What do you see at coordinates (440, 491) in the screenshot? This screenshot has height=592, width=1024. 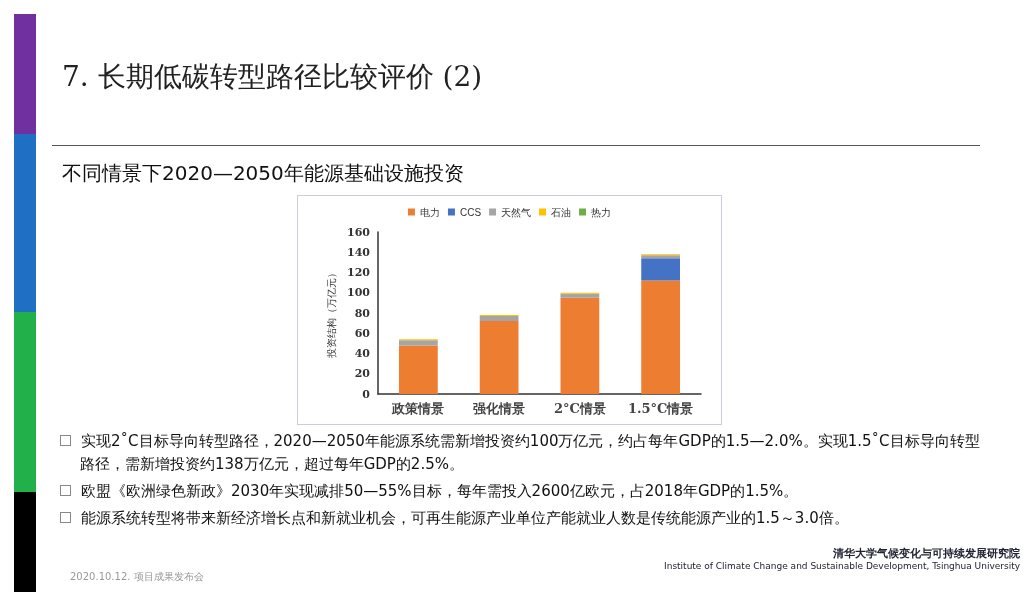 I see `text: 欧盟《欧洲绿色新政》2030年实现减排50—55%目标，每年需投入2600亿欧元，占2018年GDP的1.5%。` at bounding box center [440, 491].